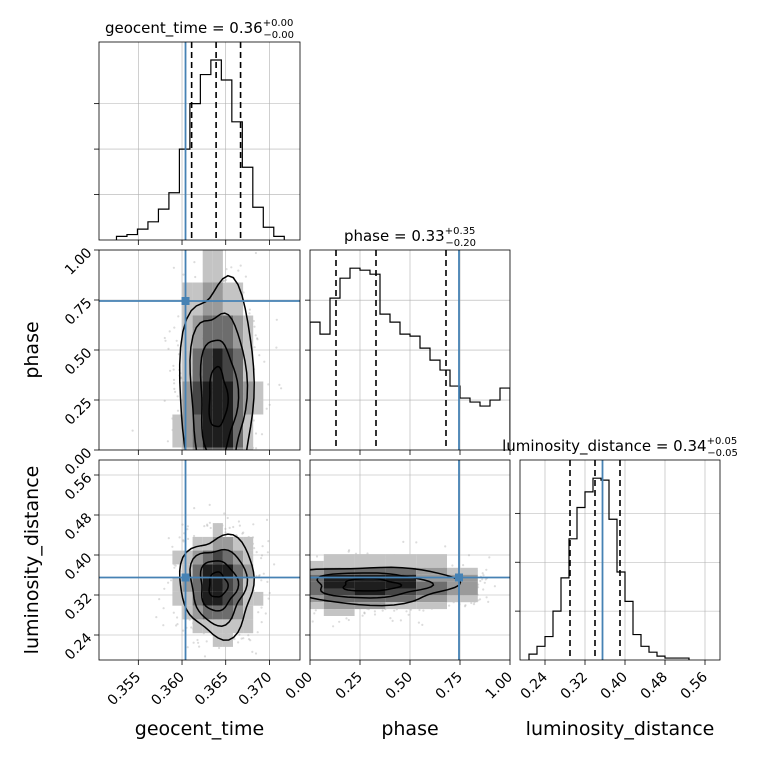  Describe the element at coordinates (410, 237) in the screenshot. I see `hist-title-phase: phase = 0.33+0.35 −0.20` at that location.